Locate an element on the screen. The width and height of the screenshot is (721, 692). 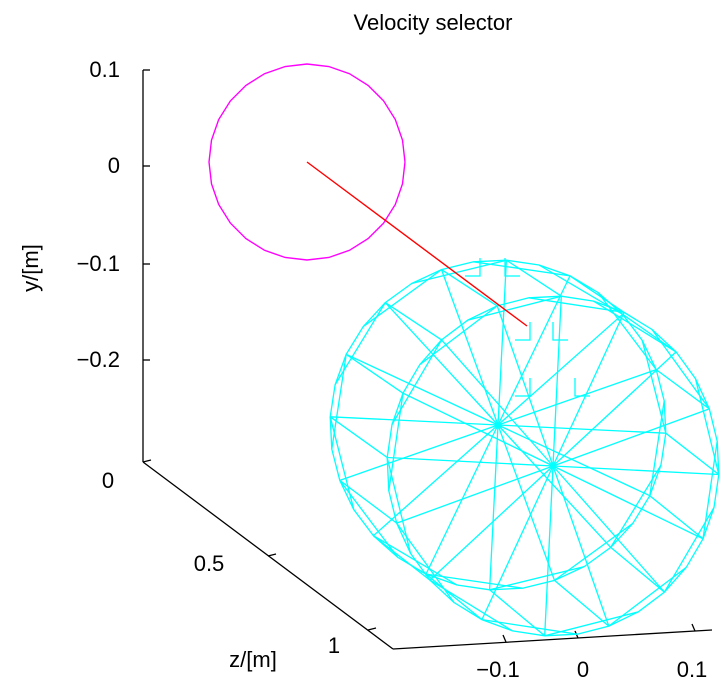
trajectory is located at coordinates (417, 244).